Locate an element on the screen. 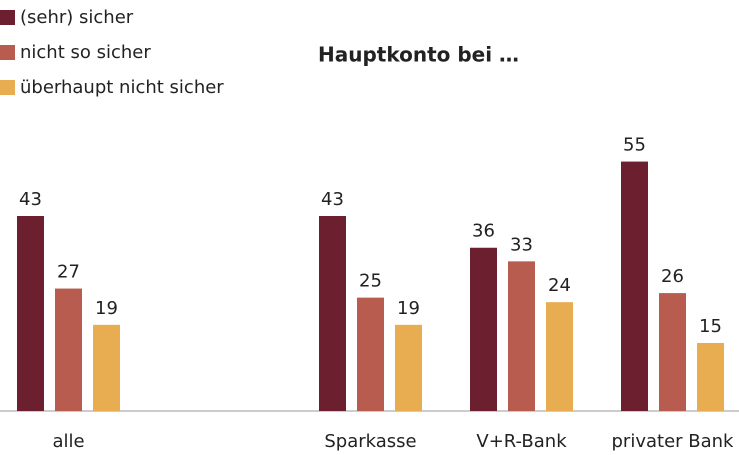 This screenshot has width=739, height=455. x-tick-label: Sparkasse is located at coordinates (370, 441).